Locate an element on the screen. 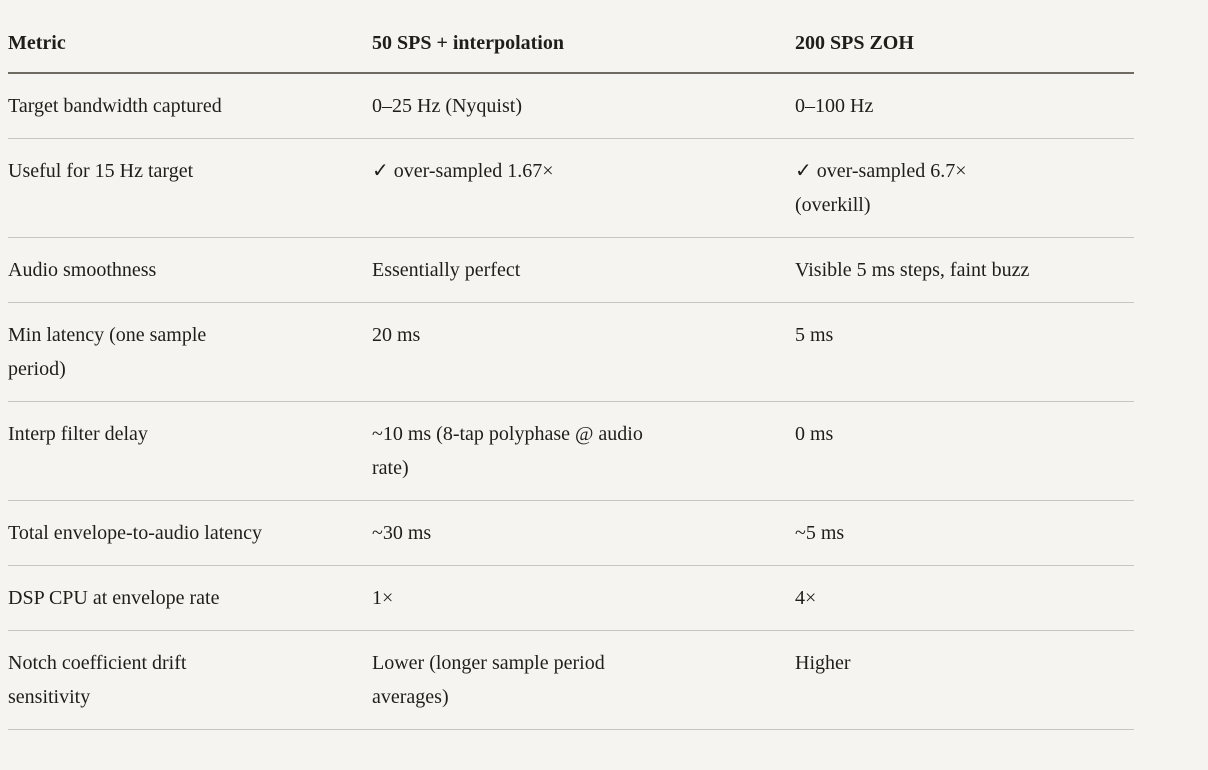 The height and width of the screenshot is (770, 1208). column-header: Metric is located at coordinates (190, 37).